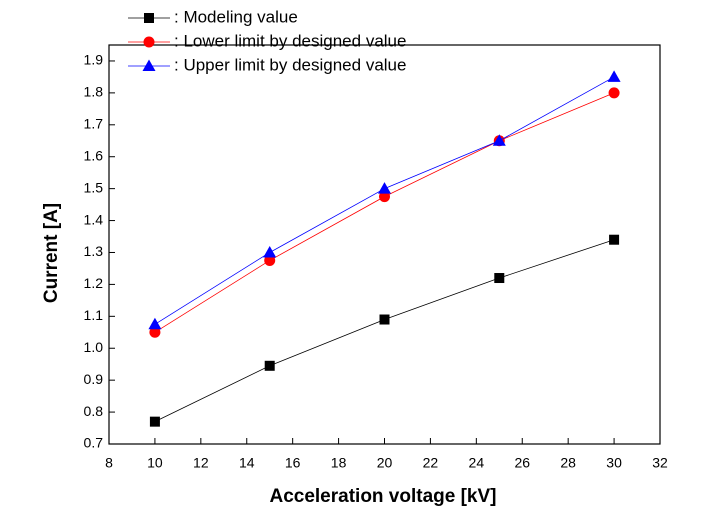 The image size is (701, 520). Describe the element at coordinates (660, 463) in the screenshot. I see `x-tick-label: 32` at that location.